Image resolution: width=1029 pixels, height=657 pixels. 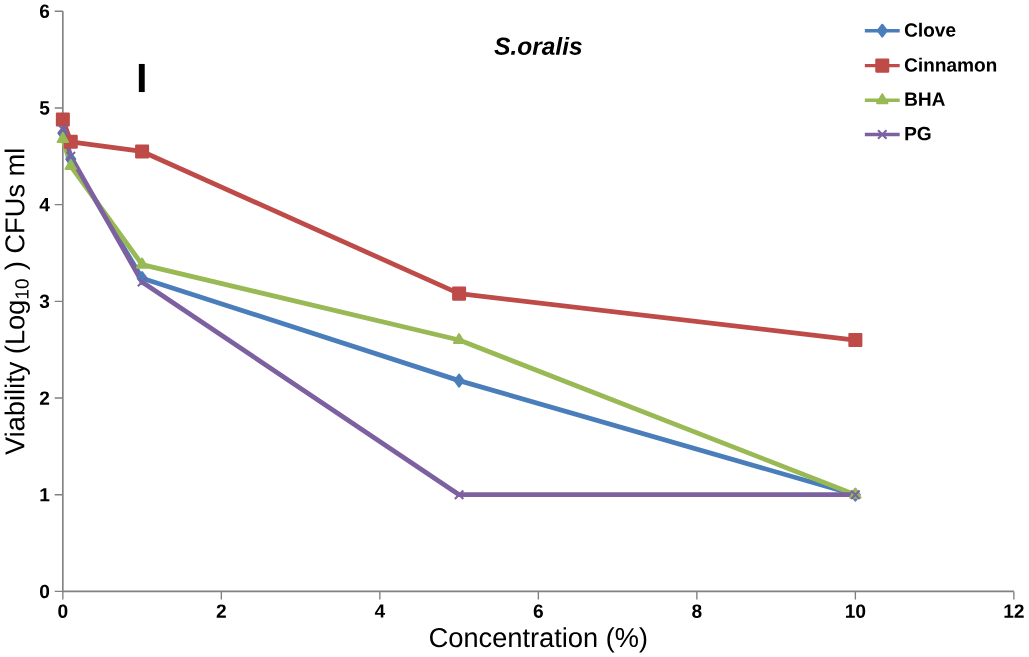 I want to click on y-tick-label: 4, so click(x=44, y=205).